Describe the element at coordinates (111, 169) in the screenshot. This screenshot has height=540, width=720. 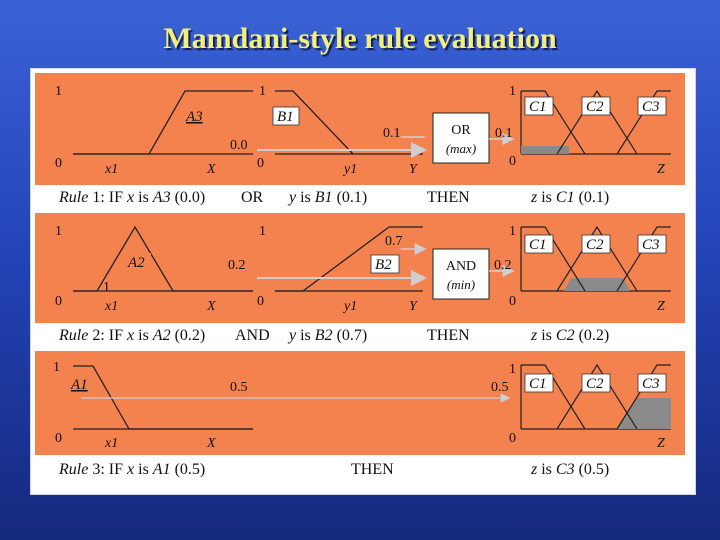
I see `rule1-x1-label: x1` at that location.